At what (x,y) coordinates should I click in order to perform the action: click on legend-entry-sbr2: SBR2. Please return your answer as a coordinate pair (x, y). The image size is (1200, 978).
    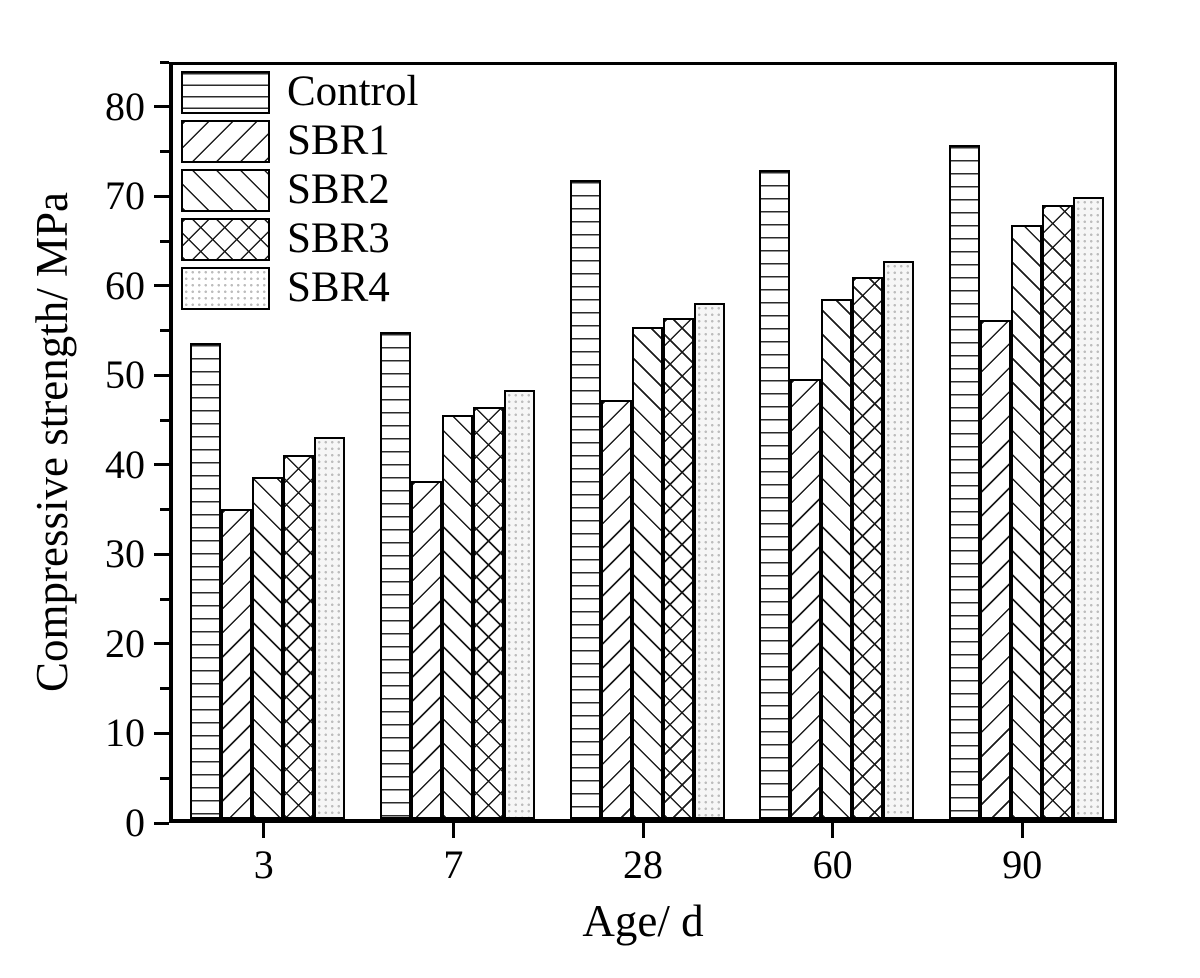
    Looking at the image, I should click on (299, 190).